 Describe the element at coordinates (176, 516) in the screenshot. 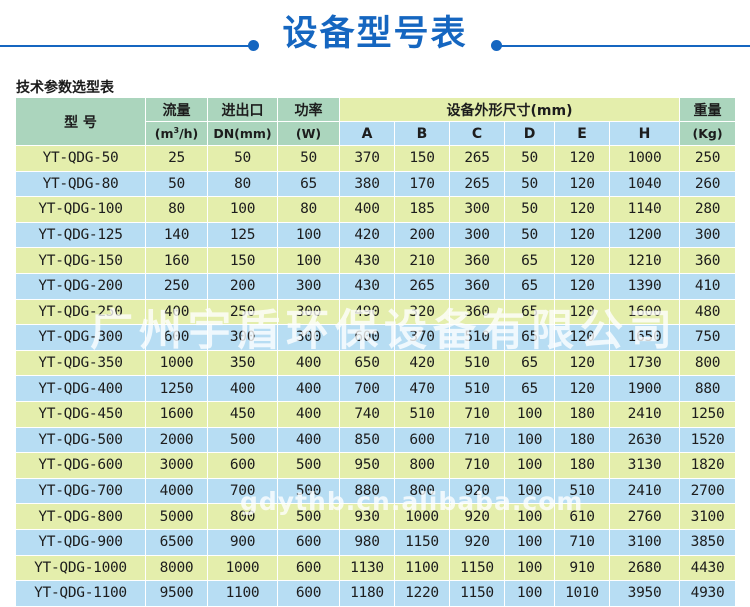

I see `cell-flow: 5000` at that location.